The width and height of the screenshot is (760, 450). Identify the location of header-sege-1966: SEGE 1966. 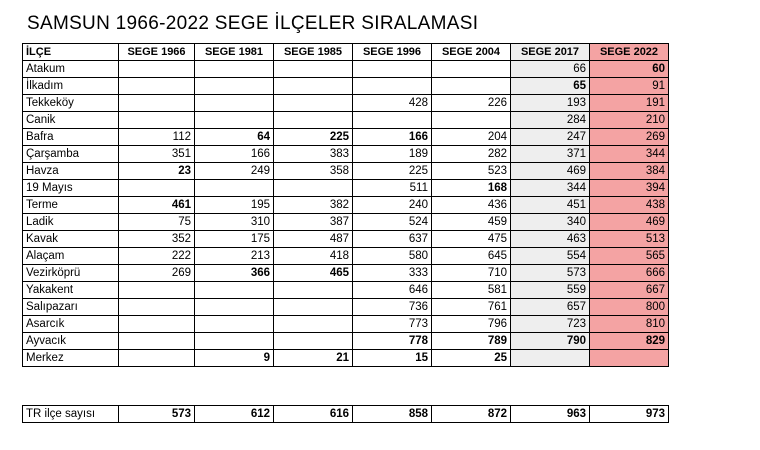
(156, 52).